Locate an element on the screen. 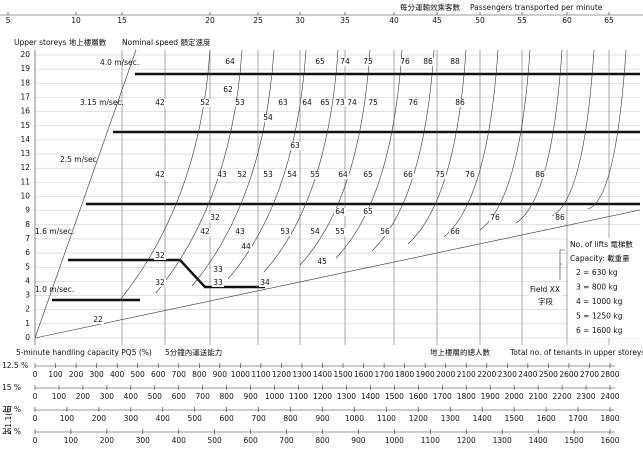 This screenshot has width=643, height=454. top-tick-label: 30 is located at coordinates (300, 20).